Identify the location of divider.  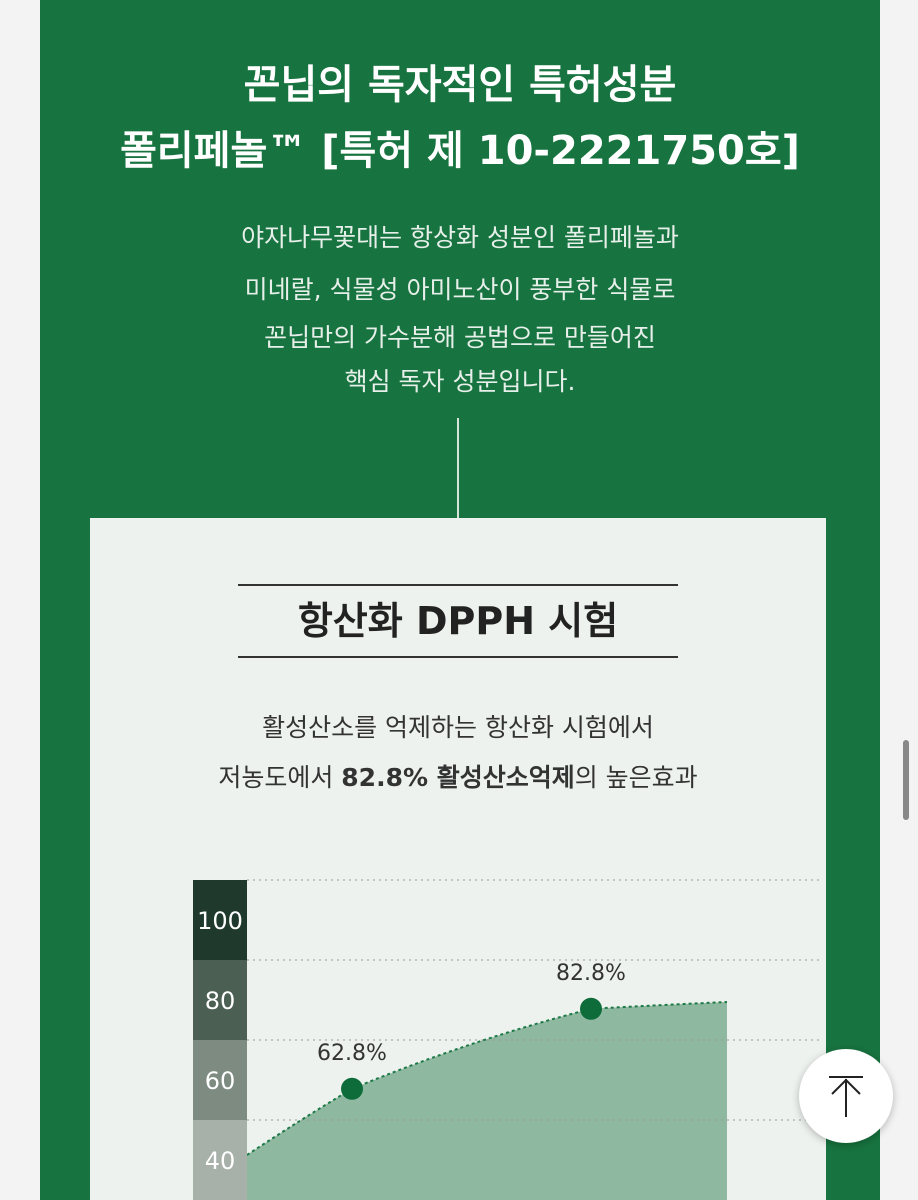
(458, 468).